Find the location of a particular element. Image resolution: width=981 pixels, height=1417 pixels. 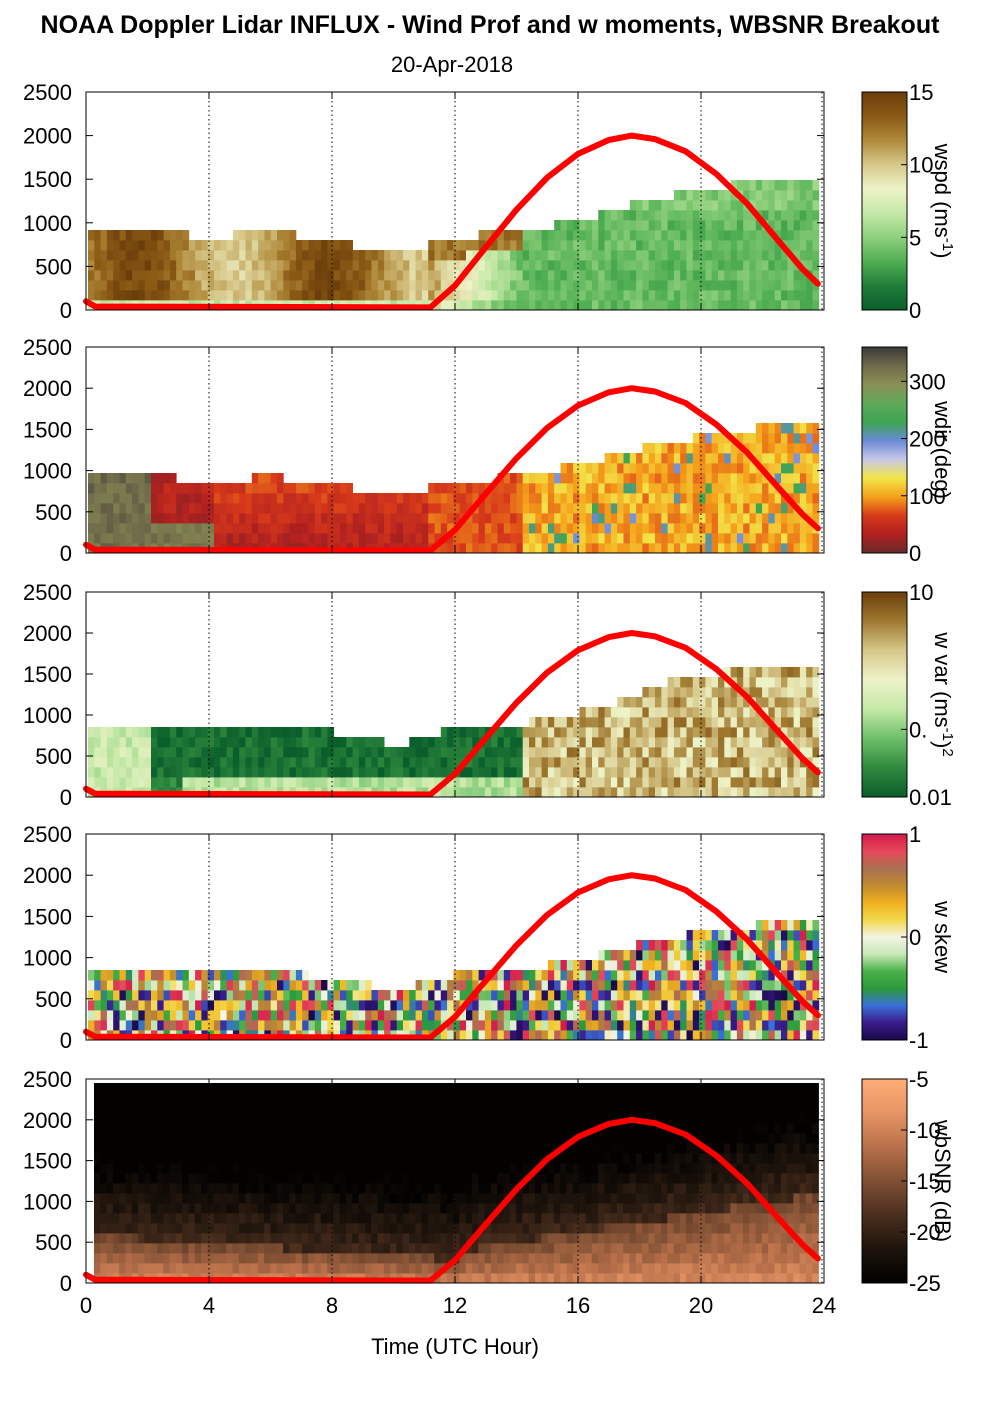

y-tick-label: 2500 is located at coordinates (47, 347).